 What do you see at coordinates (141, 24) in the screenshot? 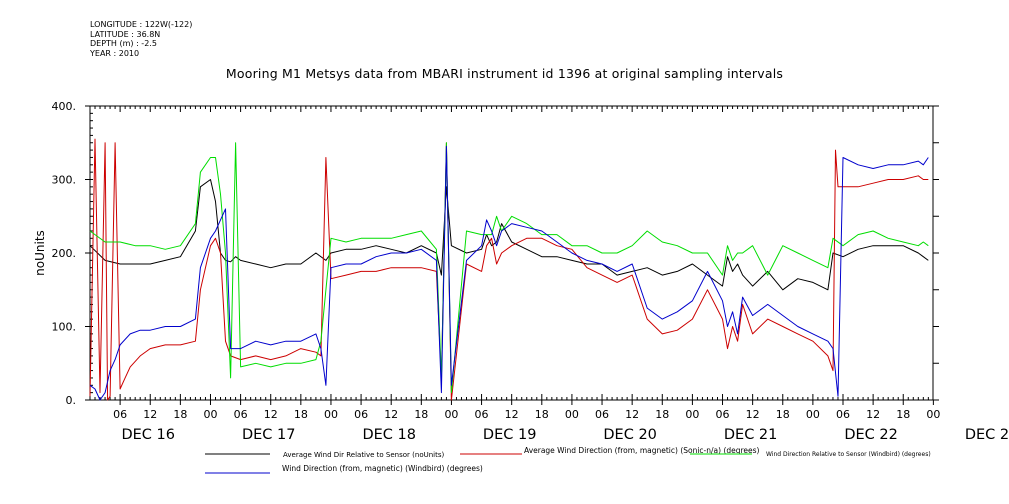
I see `meta-longitude: LONGITUDE : 122W(-122)` at bounding box center [141, 24].